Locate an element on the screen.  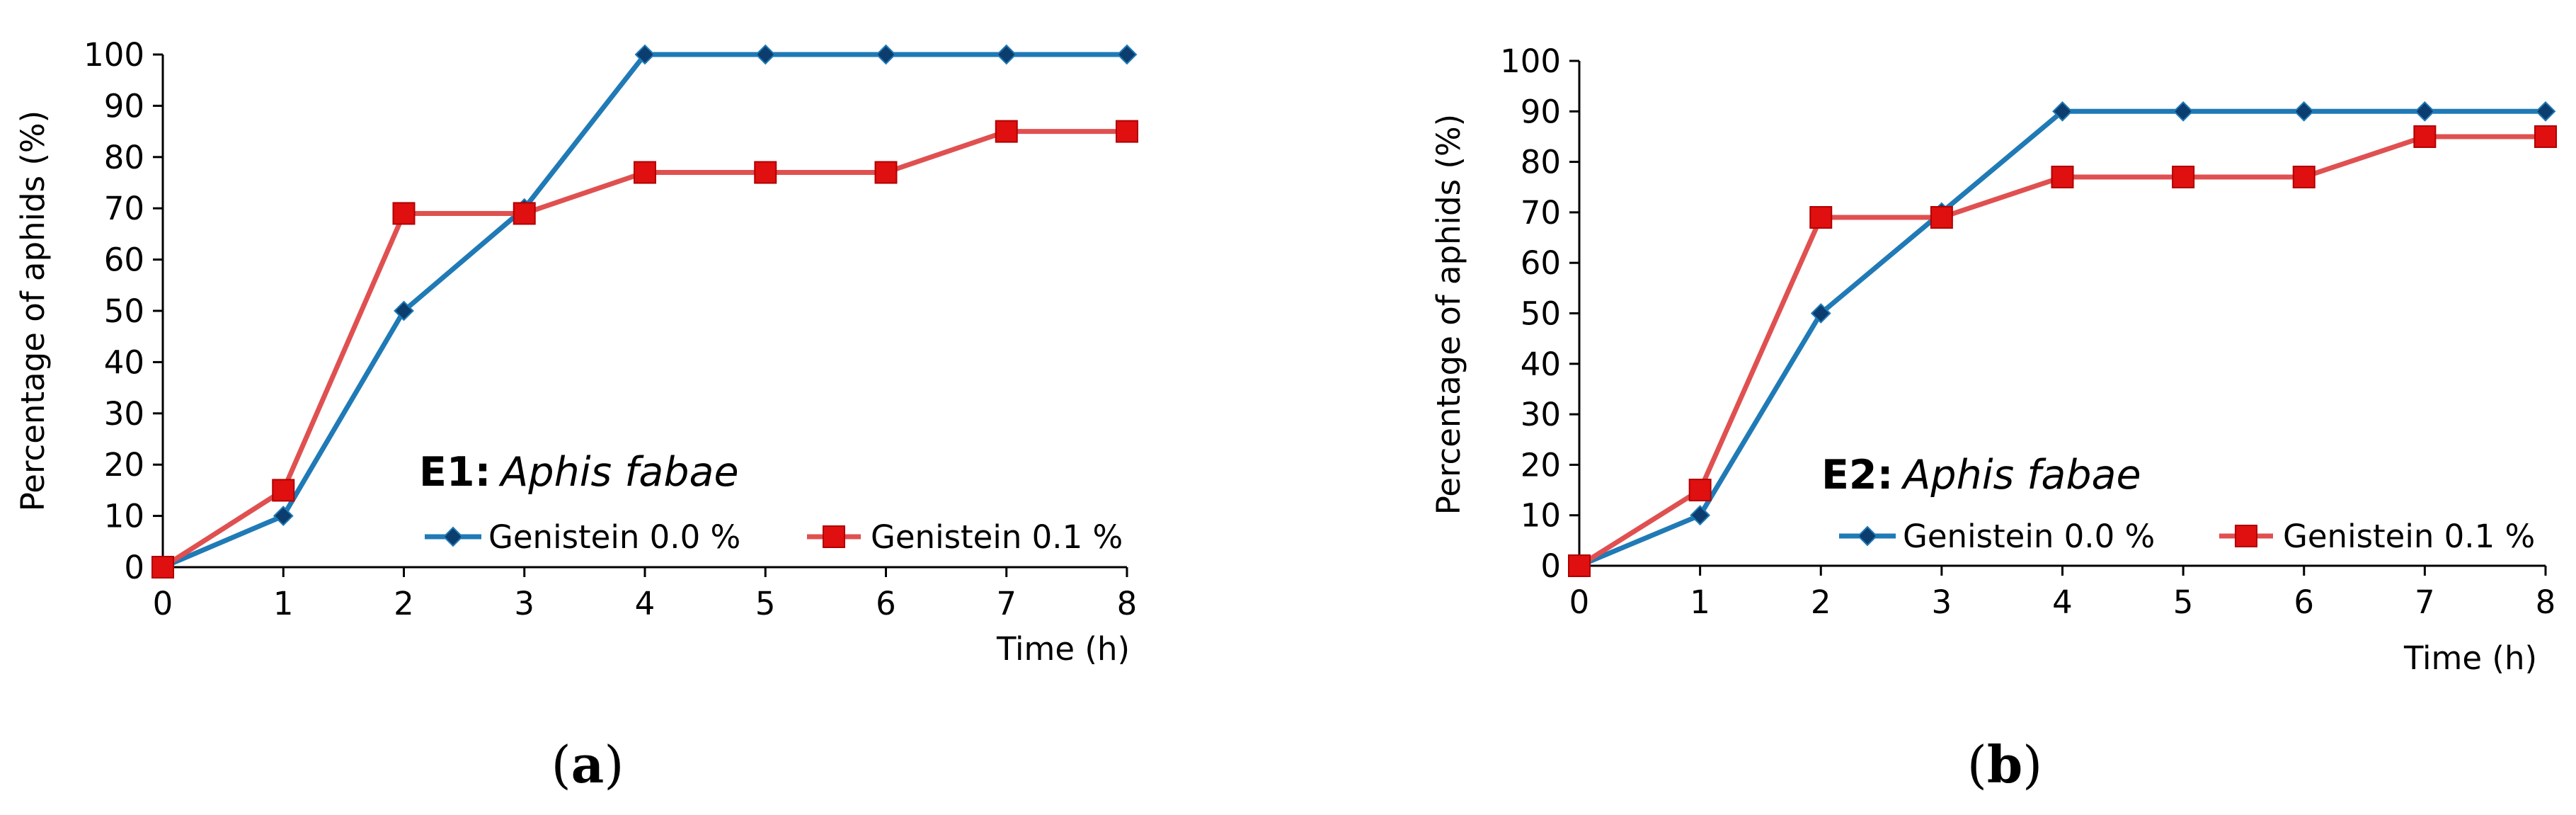
annotation-experiment: E2: is located at coordinates (1857, 475).